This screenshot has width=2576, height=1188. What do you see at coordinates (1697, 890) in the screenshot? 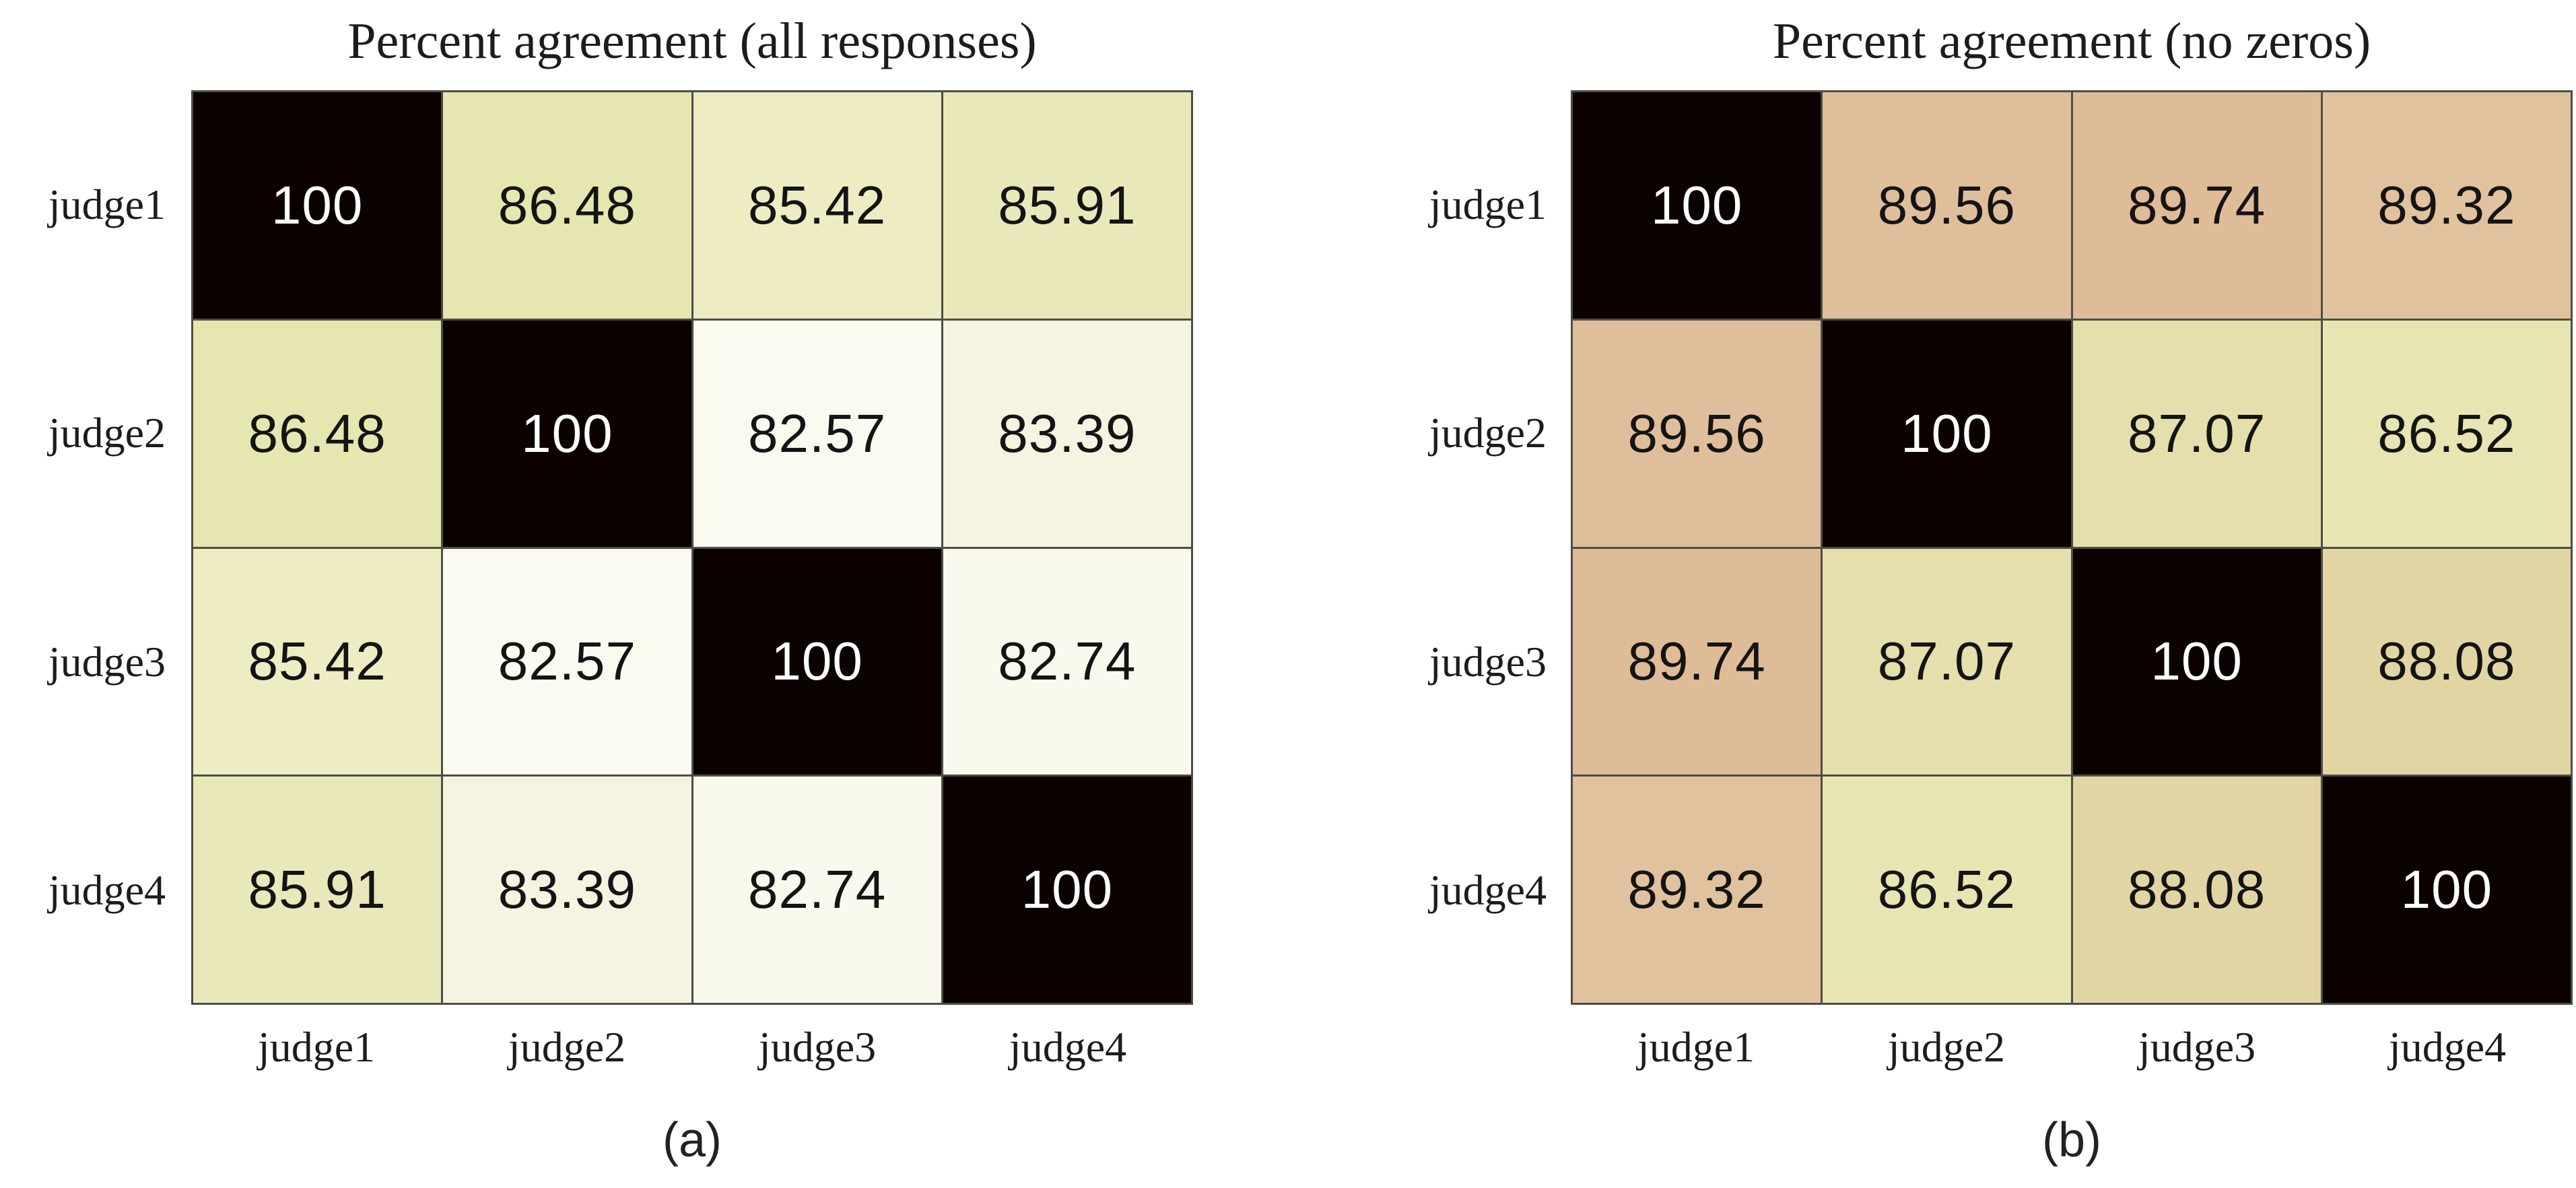
I see `cell-judge4-judge1: 89.32` at bounding box center [1697, 890].